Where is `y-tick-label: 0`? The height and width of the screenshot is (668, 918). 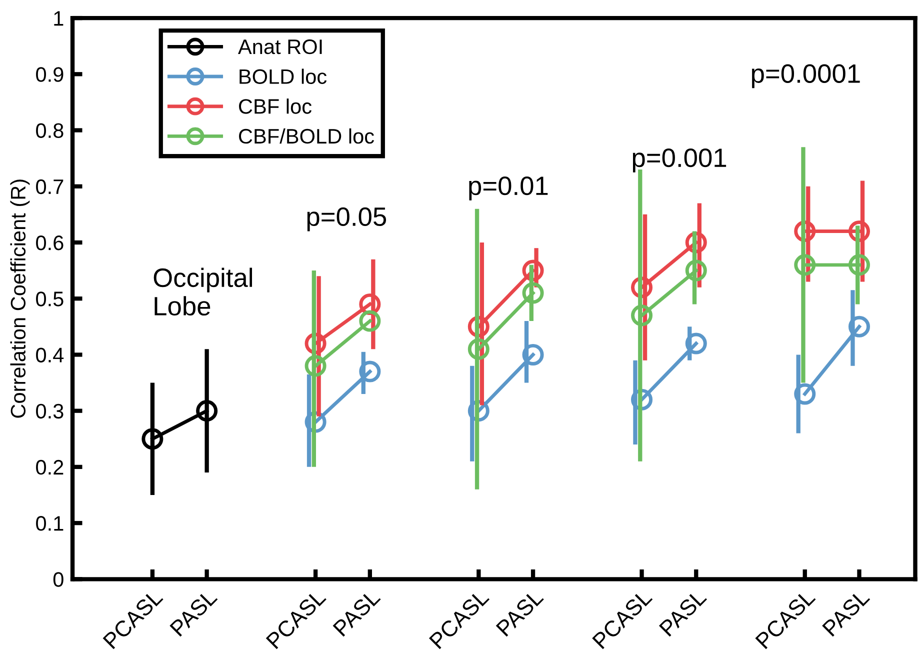
y-tick-label: 0 is located at coordinates (58, 579).